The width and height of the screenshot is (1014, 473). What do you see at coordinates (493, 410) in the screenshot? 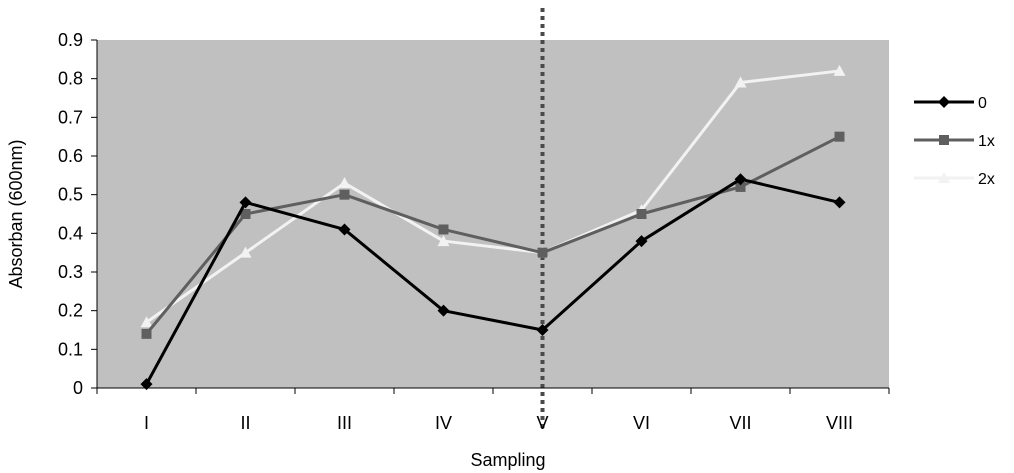
I see `x-axis-ticks: I II III IV V VI VII VIII` at bounding box center [493, 410].